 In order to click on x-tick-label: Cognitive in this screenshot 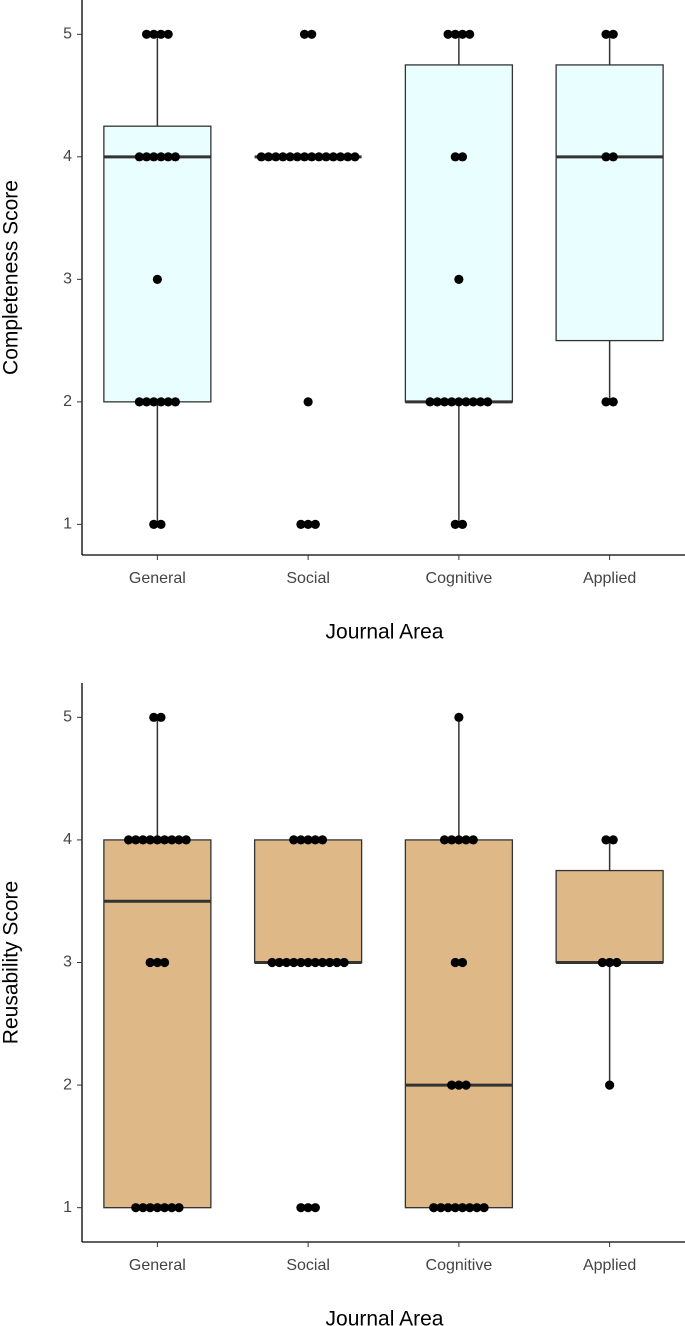, I will do `click(459, 1265)`.